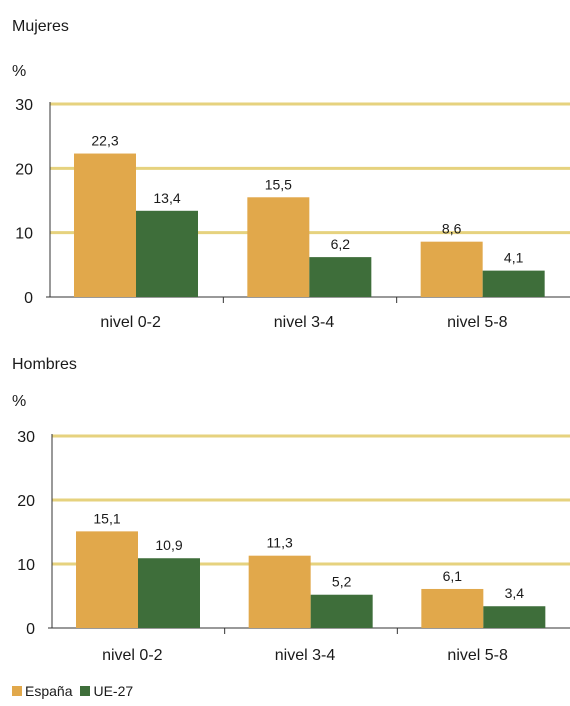 The image size is (570, 706). What do you see at coordinates (452, 229) in the screenshot?
I see `panel1-data-label-espana-3: 8,6` at bounding box center [452, 229].